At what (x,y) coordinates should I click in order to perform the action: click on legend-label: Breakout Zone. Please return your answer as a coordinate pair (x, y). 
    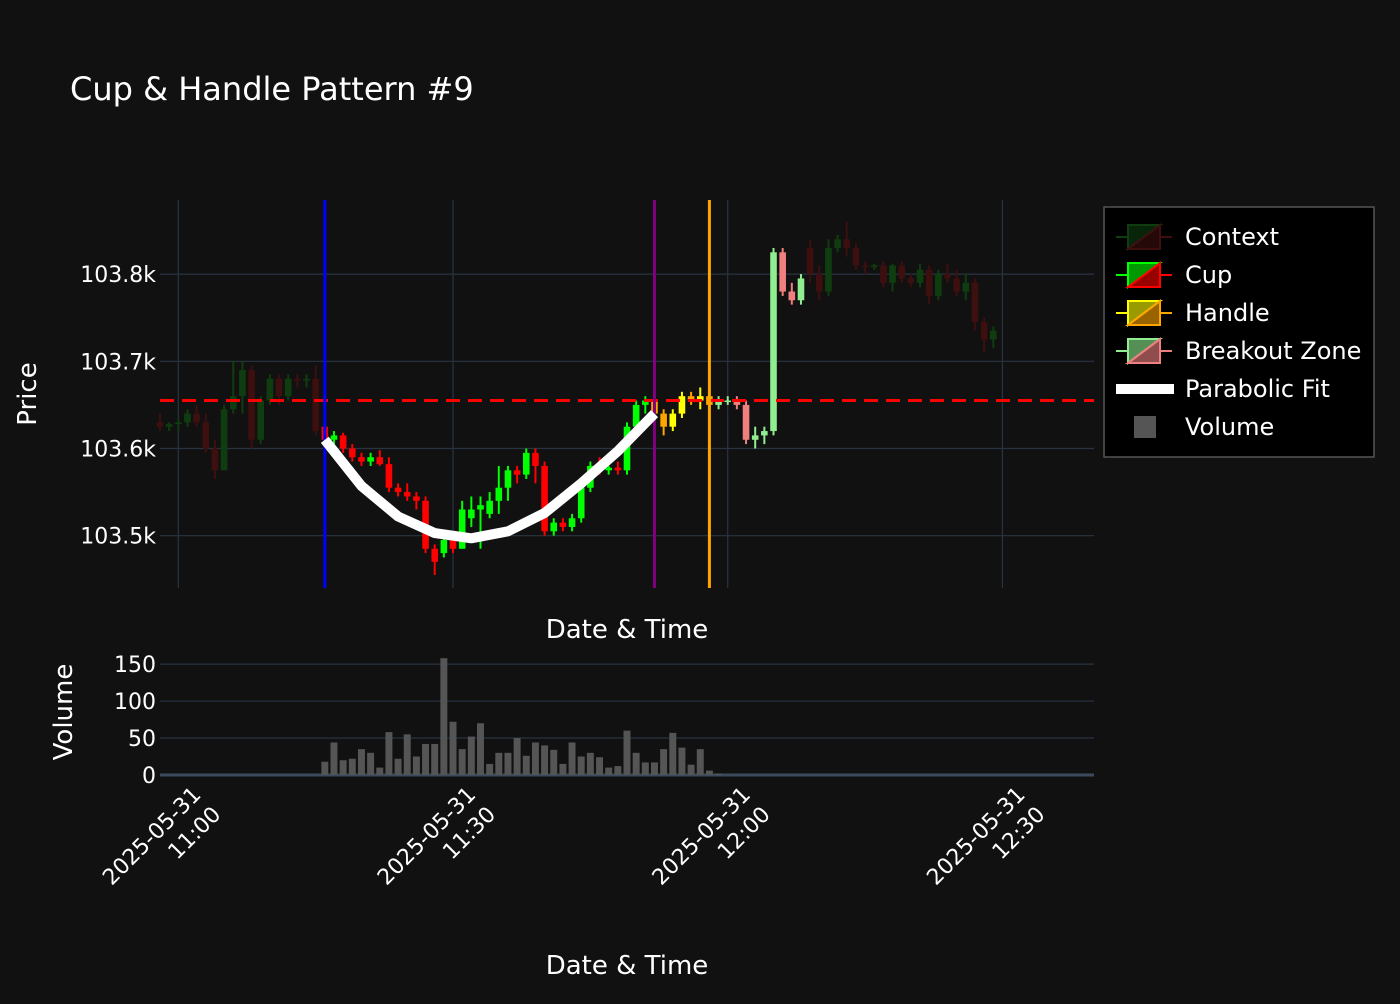
    Looking at the image, I should click on (1273, 351).